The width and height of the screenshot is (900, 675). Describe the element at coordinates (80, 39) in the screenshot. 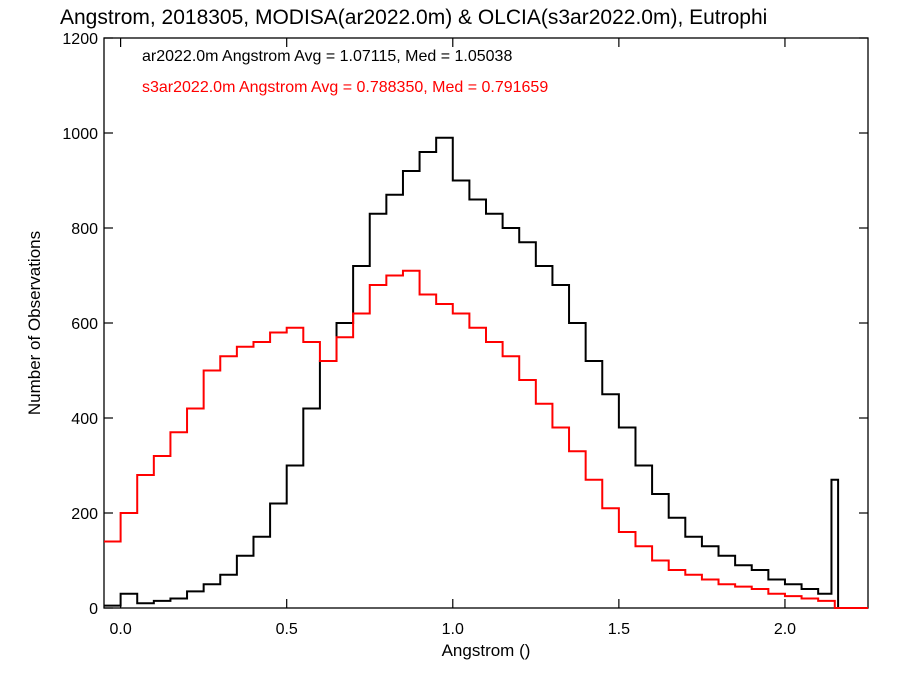

I see `y-tick-label: 1200` at that location.